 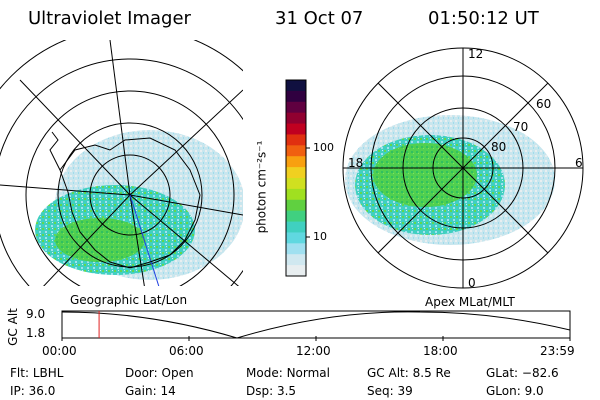 I want to click on seq-value: 39, so click(x=405, y=391).